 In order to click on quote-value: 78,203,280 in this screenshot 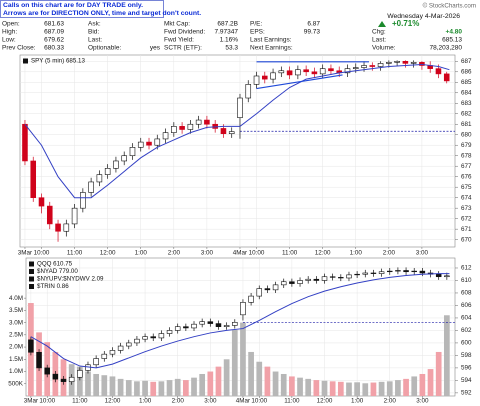, I will do `click(445, 48)`.